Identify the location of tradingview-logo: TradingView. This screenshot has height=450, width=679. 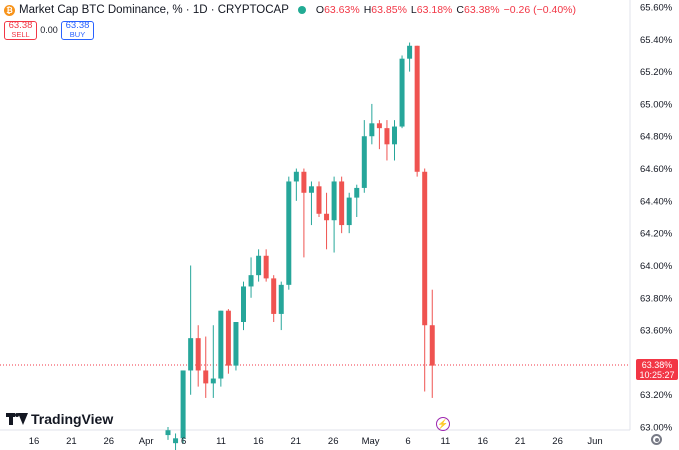
(59, 419).